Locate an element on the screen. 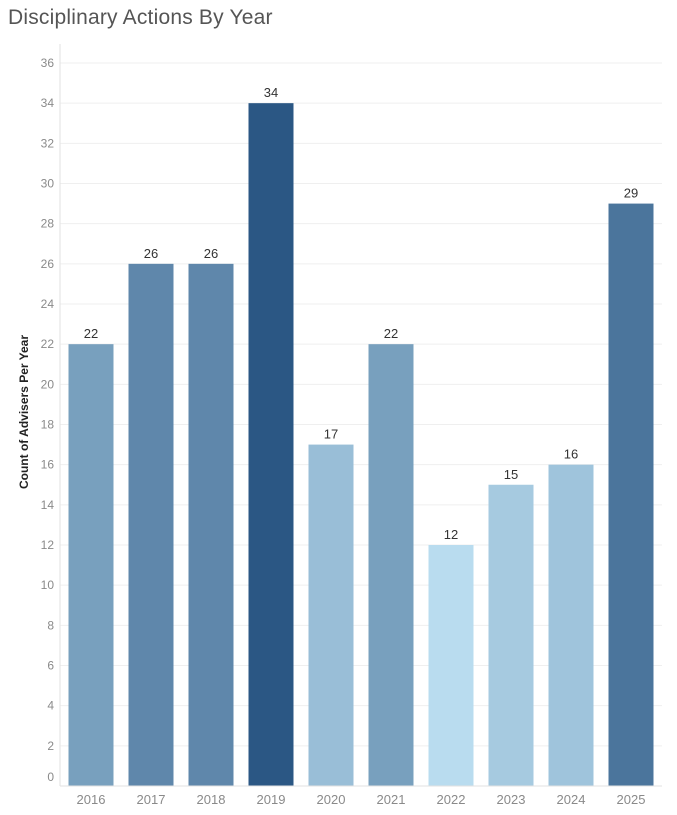 The height and width of the screenshot is (815, 677). x-tick-label-2016: 2016 is located at coordinates (91, 799).